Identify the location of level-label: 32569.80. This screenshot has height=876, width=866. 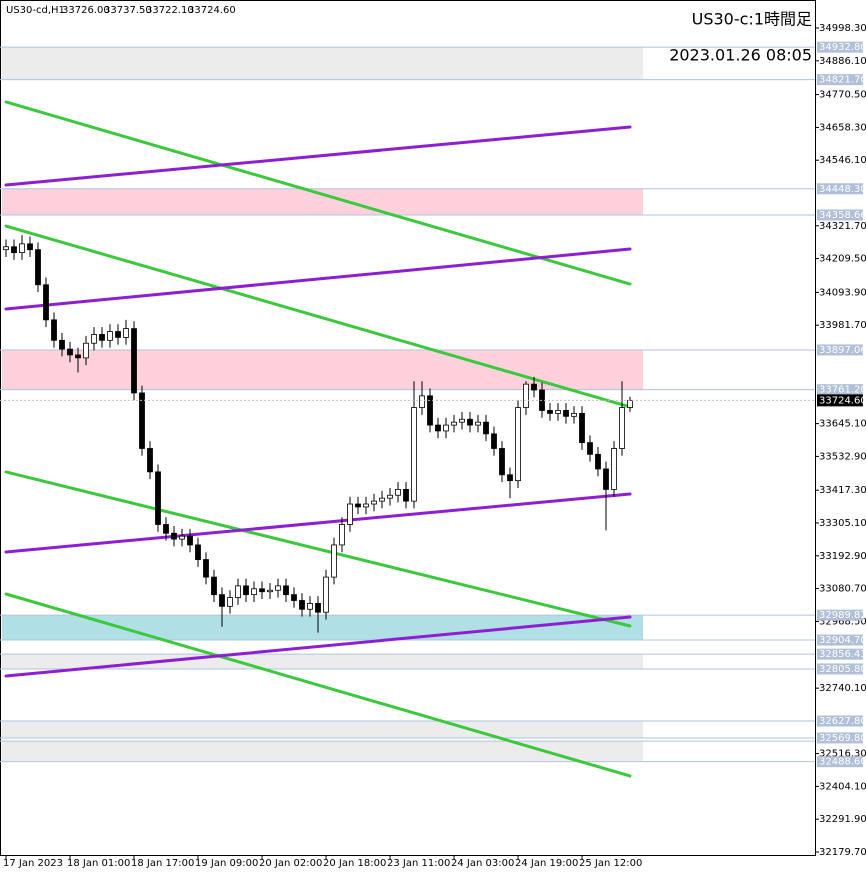
(842, 738).